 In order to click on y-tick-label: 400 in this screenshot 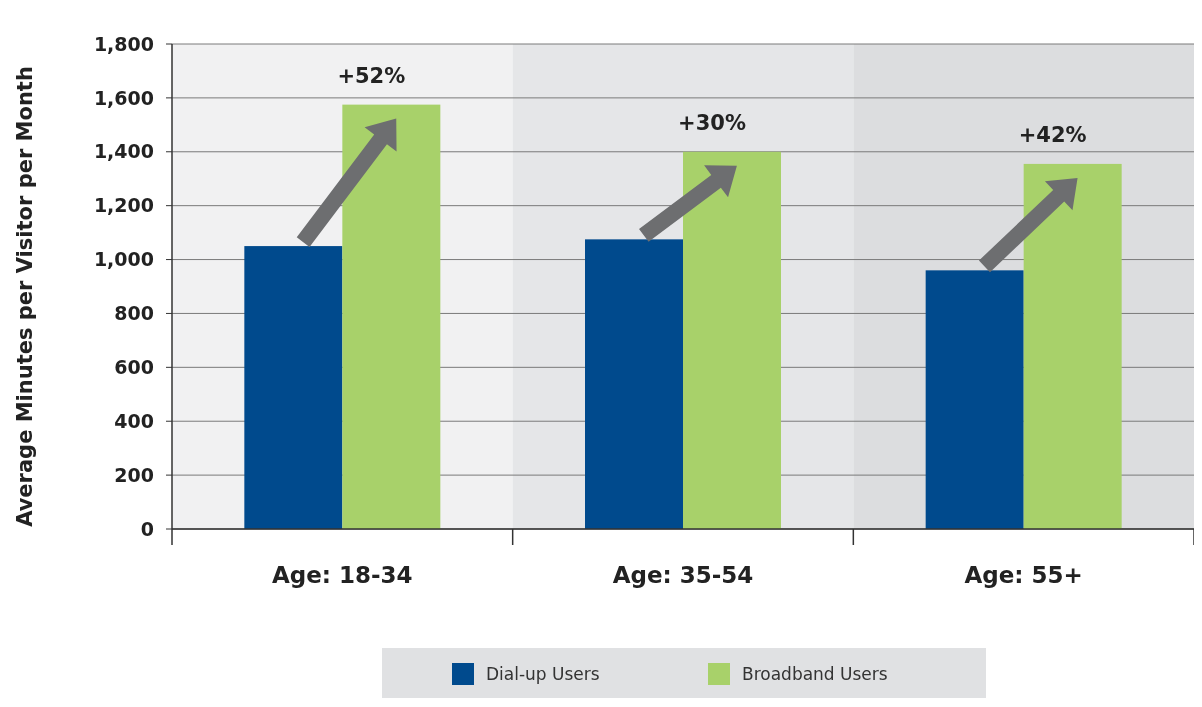, I will do `click(134, 420)`.